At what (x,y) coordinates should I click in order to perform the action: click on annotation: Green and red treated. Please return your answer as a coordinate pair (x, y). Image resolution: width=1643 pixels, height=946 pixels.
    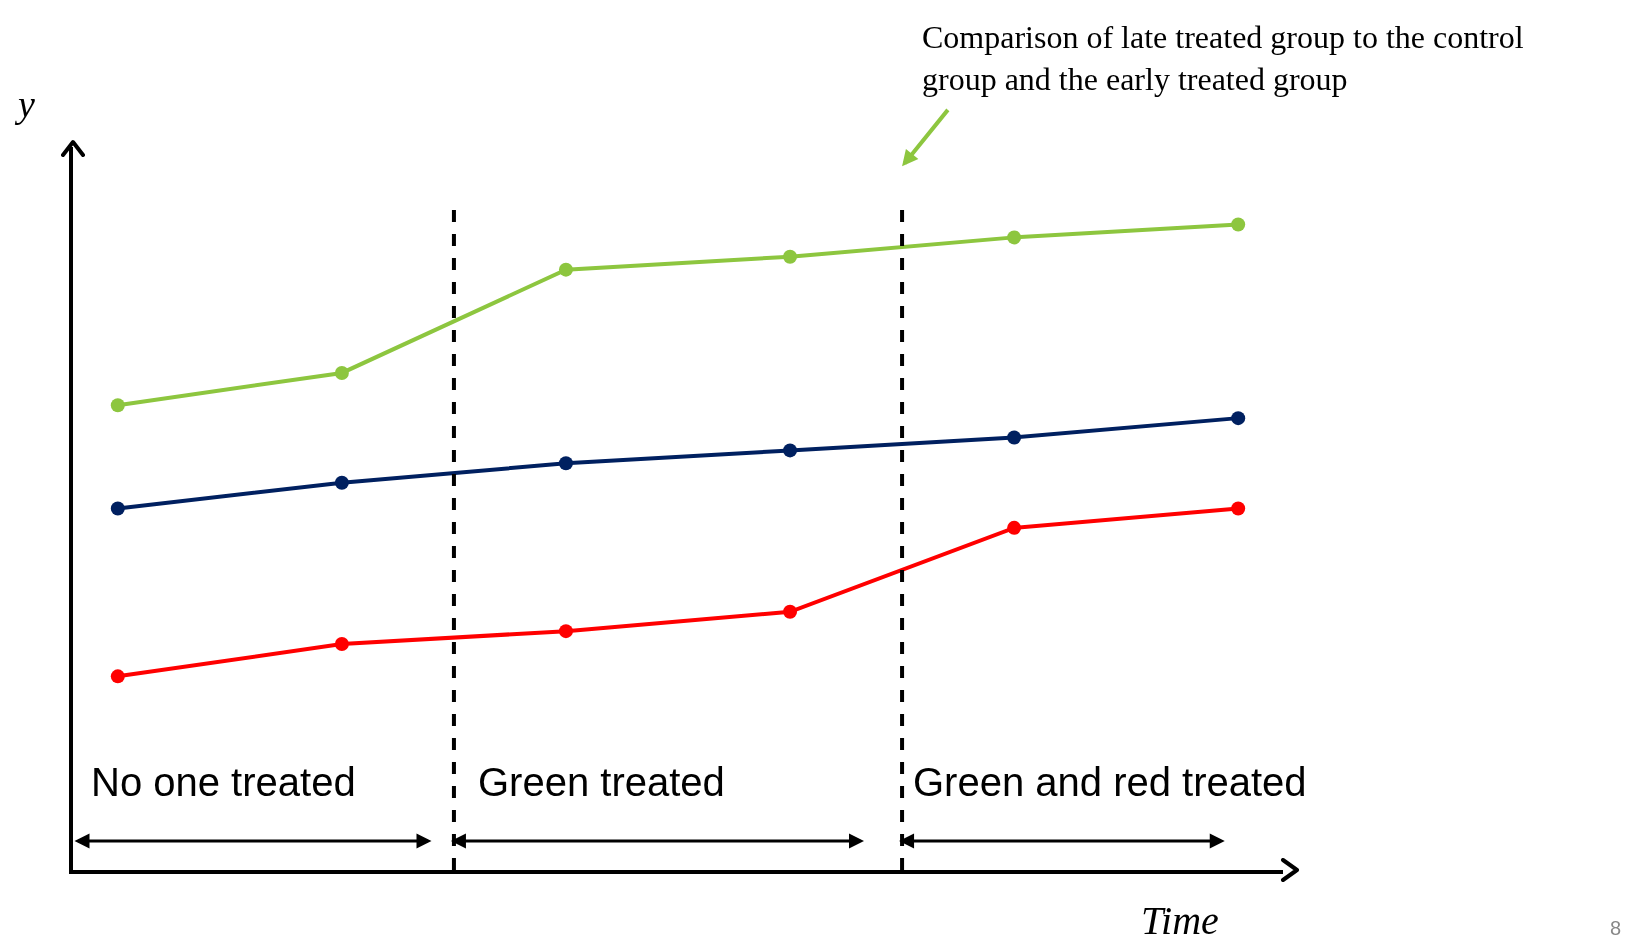
    Looking at the image, I should click on (1110, 782).